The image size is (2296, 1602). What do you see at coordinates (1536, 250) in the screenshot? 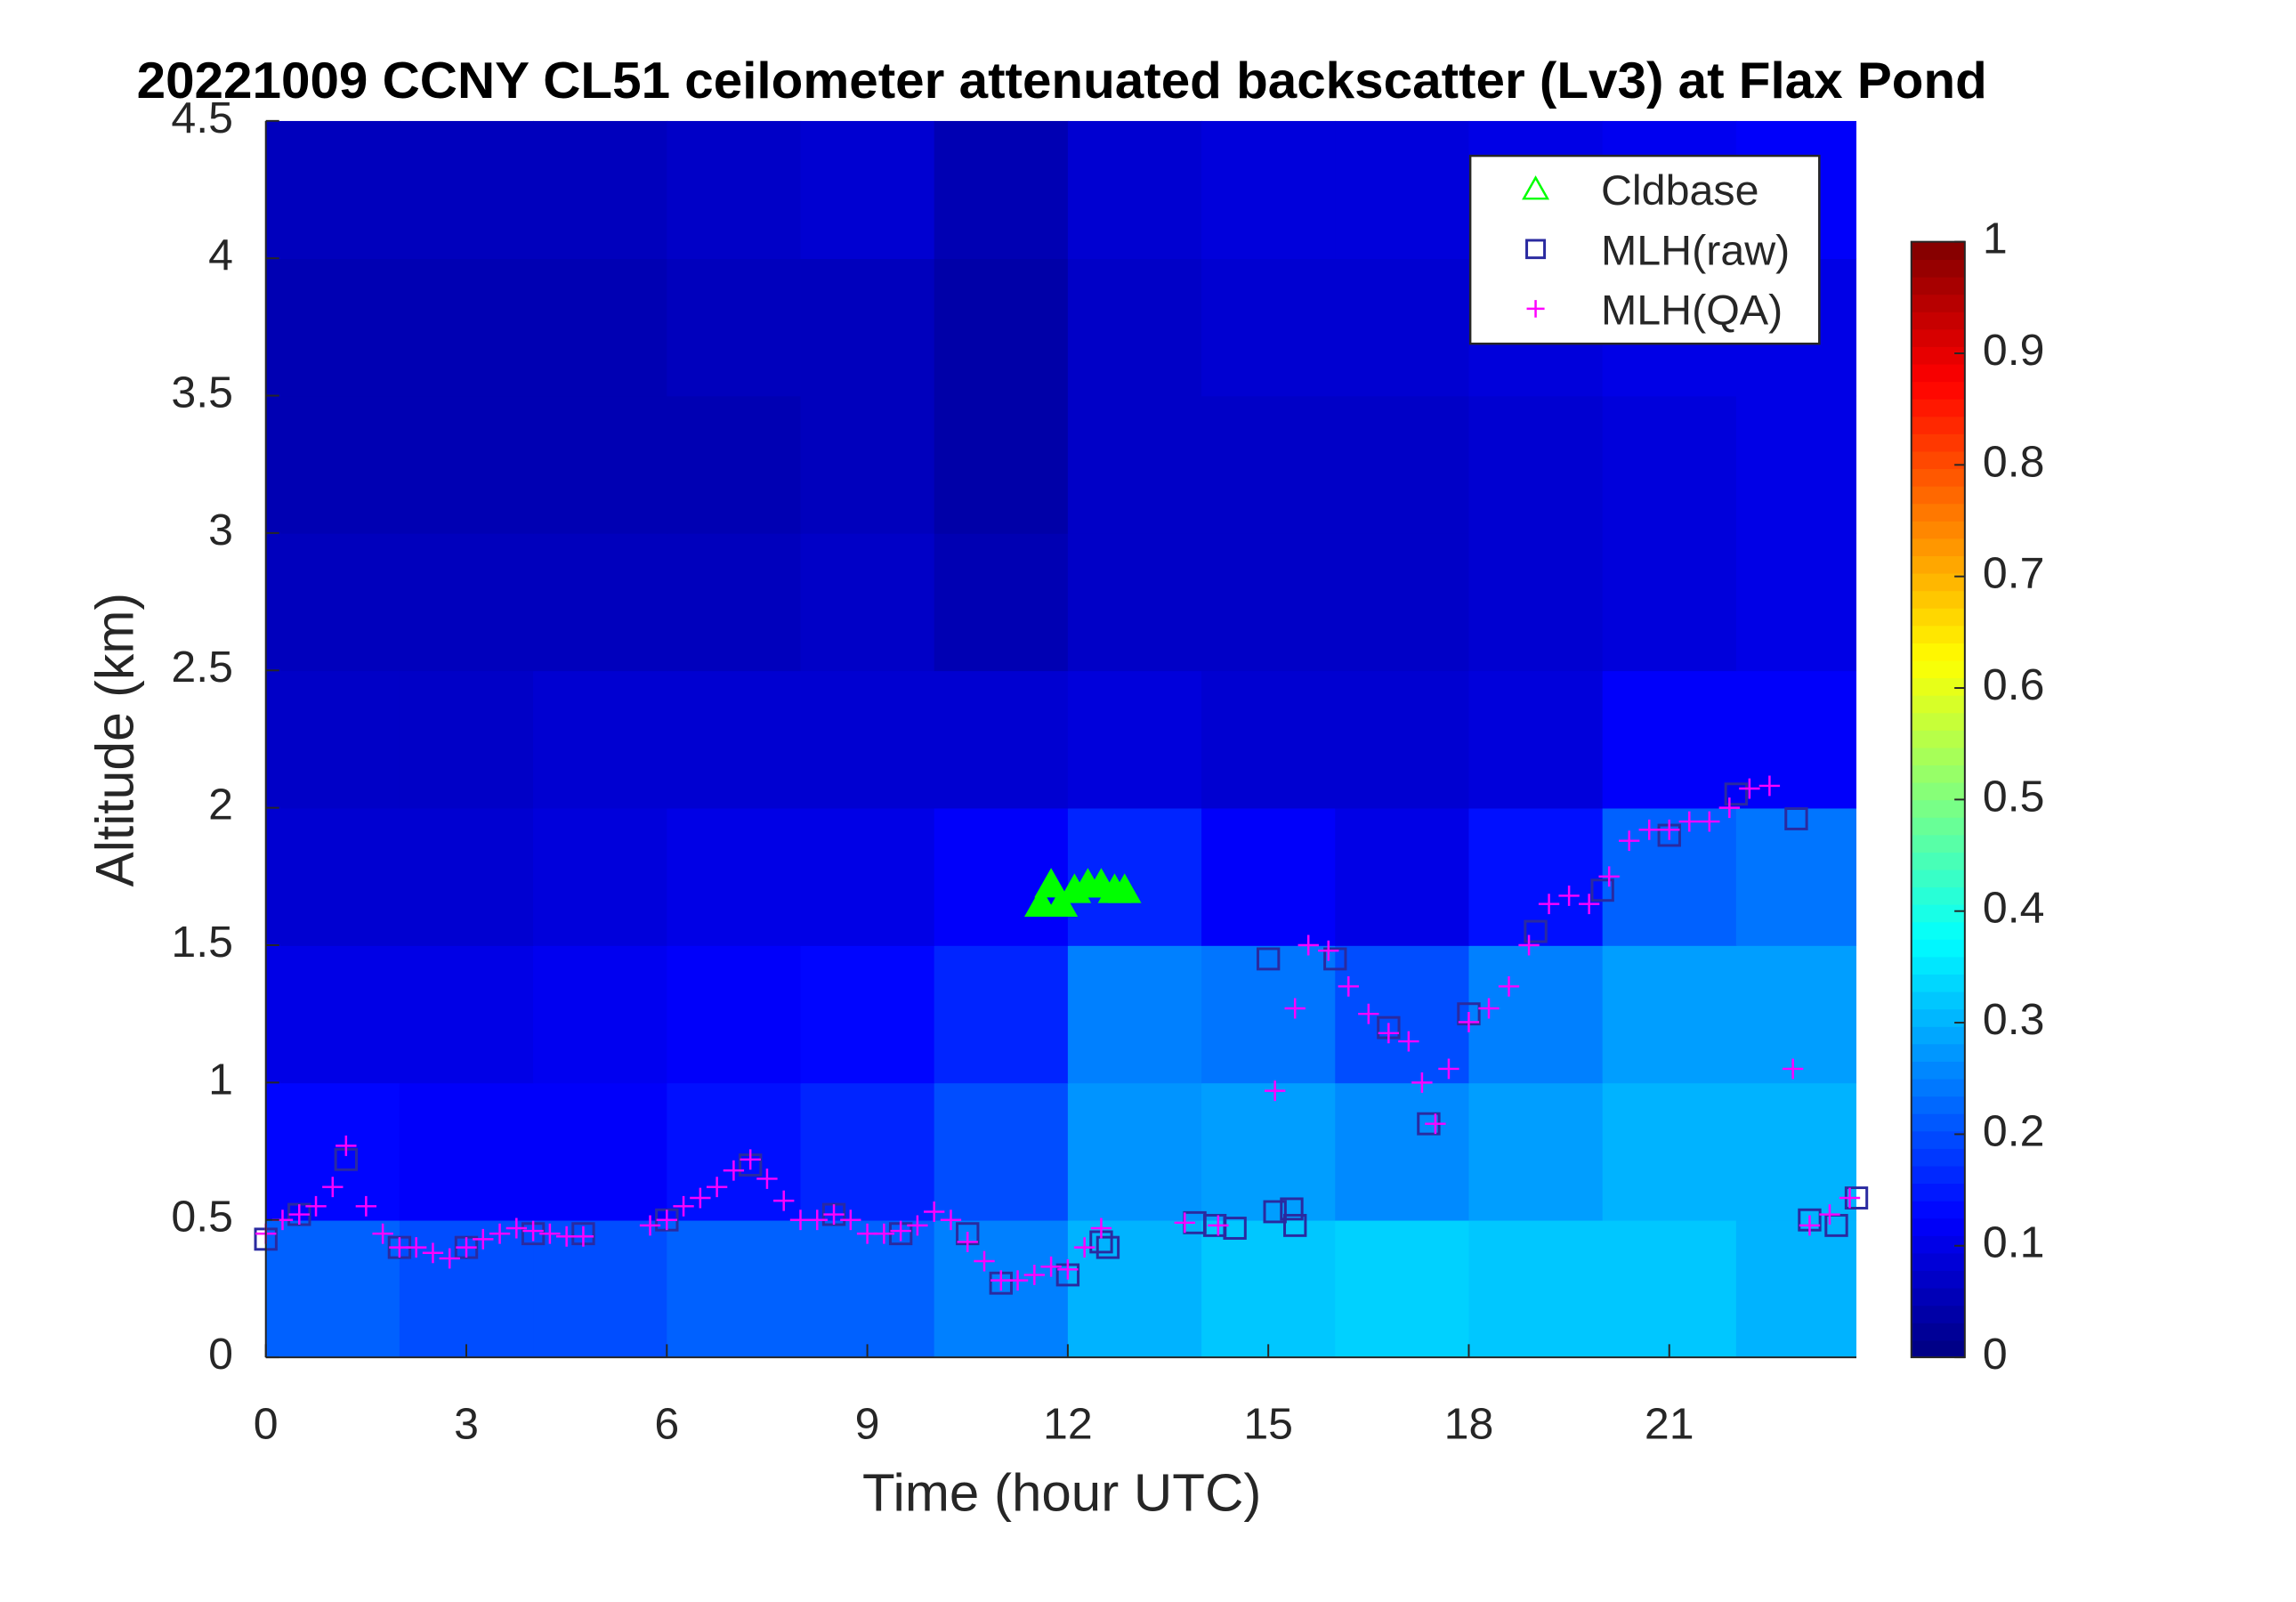
I see `legend-symbol` at bounding box center [1536, 250].